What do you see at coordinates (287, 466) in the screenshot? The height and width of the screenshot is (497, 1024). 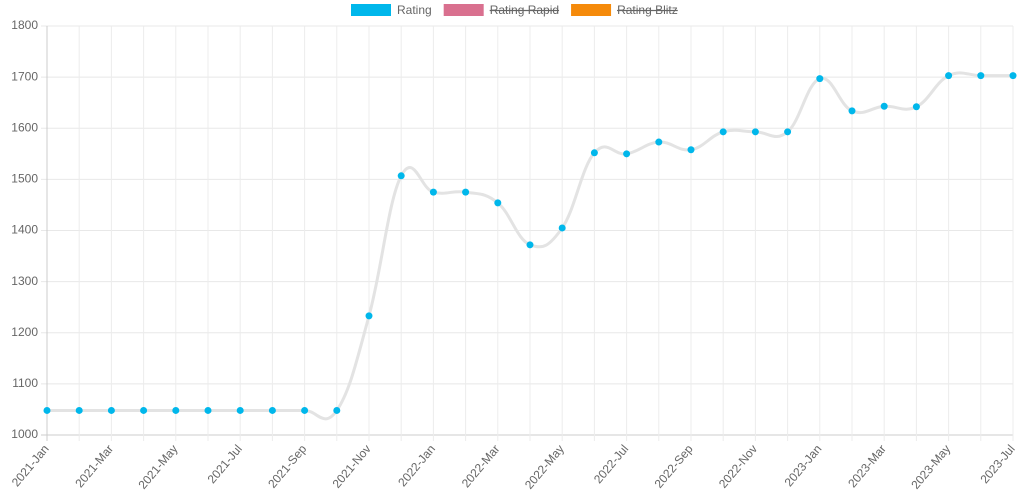 I see `x-tick-label: 2021-Sep` at bounding box center [287, 466].